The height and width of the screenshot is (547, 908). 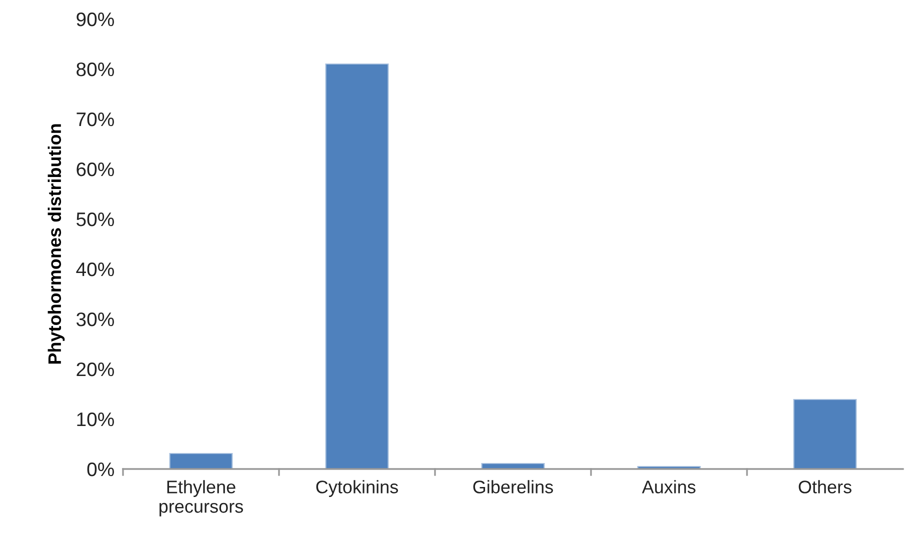 What do you see at coordinates (56, 244) in the screenshot?
I see `y-axis-title: Phytohormones distribution` at bounding box center [56, 244].